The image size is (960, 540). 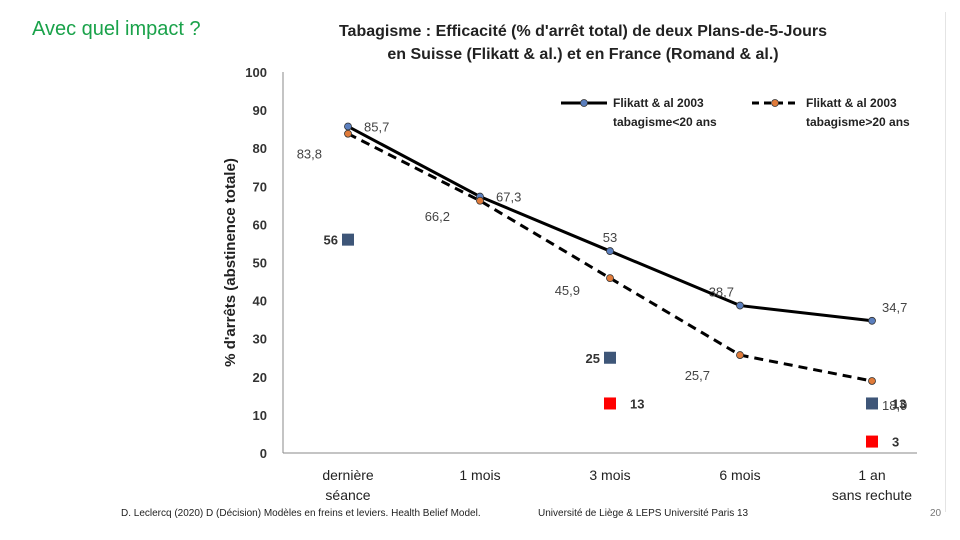 I want to click on data-label-series-2: 45,9, so click(x=567, y=290).